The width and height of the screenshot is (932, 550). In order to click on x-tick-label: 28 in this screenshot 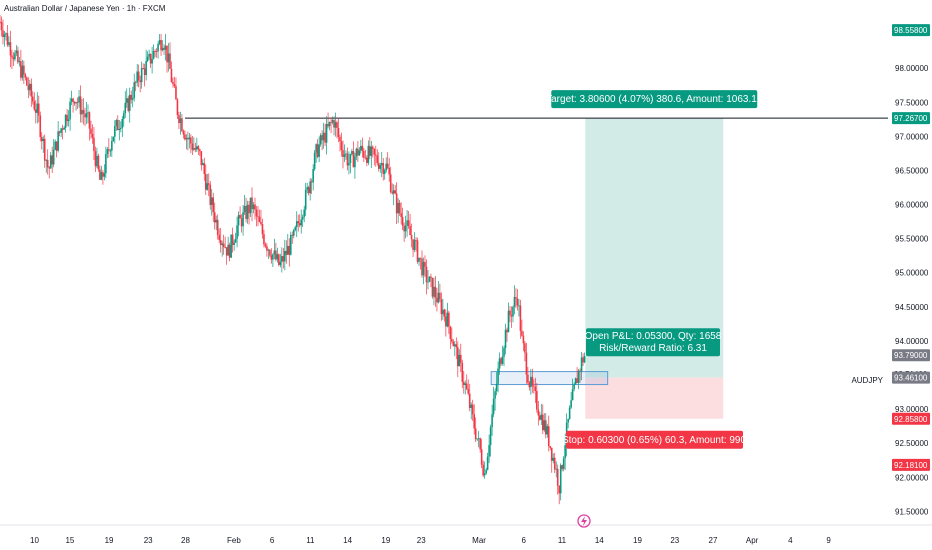, I will do `click(185, 540)`.